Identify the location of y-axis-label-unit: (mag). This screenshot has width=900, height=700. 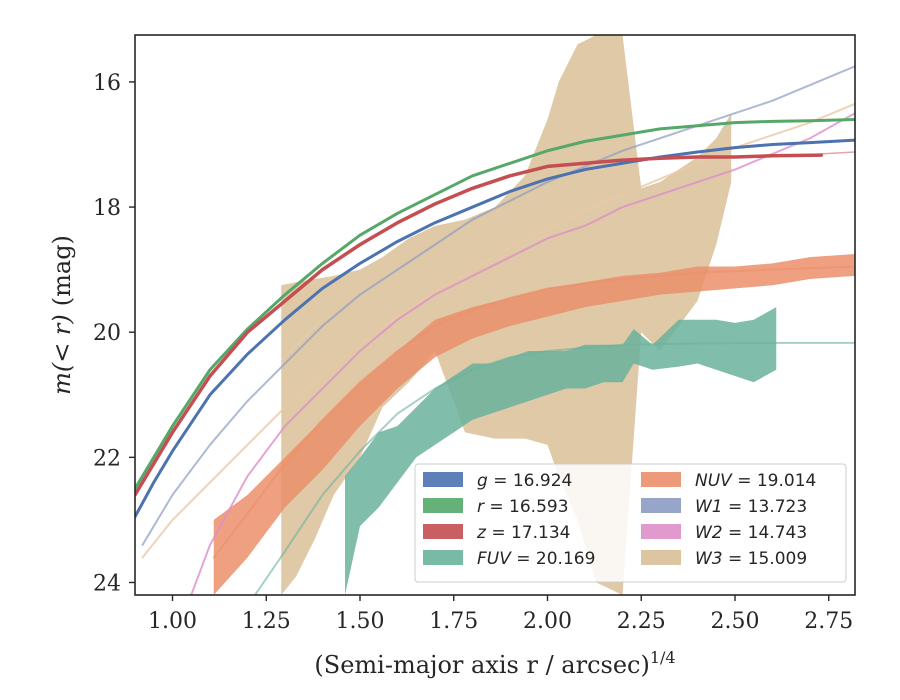
(62, 270).